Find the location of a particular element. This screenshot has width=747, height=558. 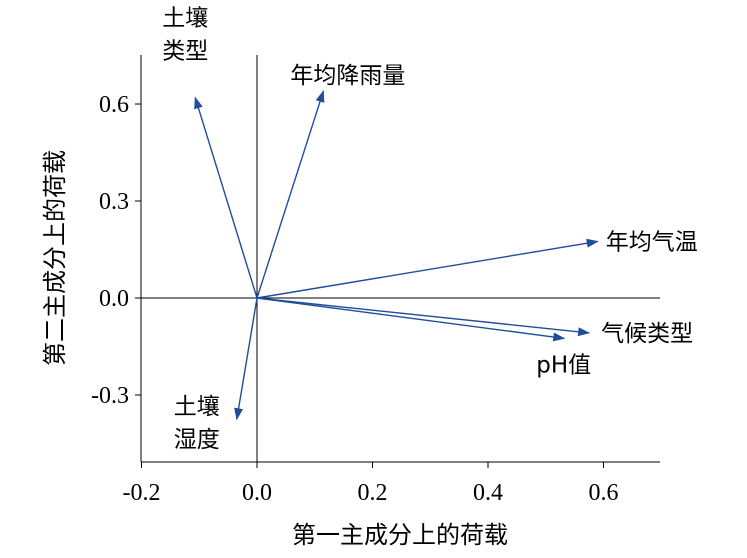

x-axis-title: 第一主成分上的荷载 is located at coordinates (400, 535).